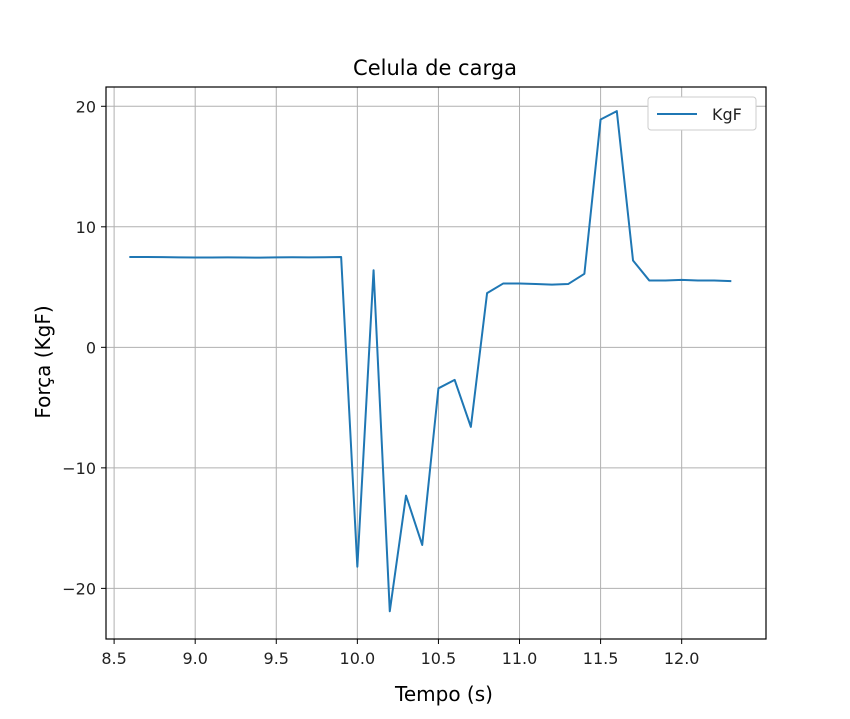 This screenshot has width=850, height=719. What do you see at coordinates (194, 658) in the screenshot?
I see `x-tick-label: 9.0` at bounding box center [194, 658].